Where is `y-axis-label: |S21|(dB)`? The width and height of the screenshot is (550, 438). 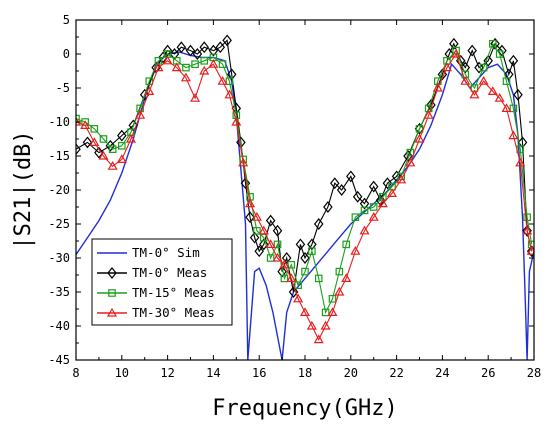
y-axis-label: |S21|(dB) is located at coordinates (23, 189).